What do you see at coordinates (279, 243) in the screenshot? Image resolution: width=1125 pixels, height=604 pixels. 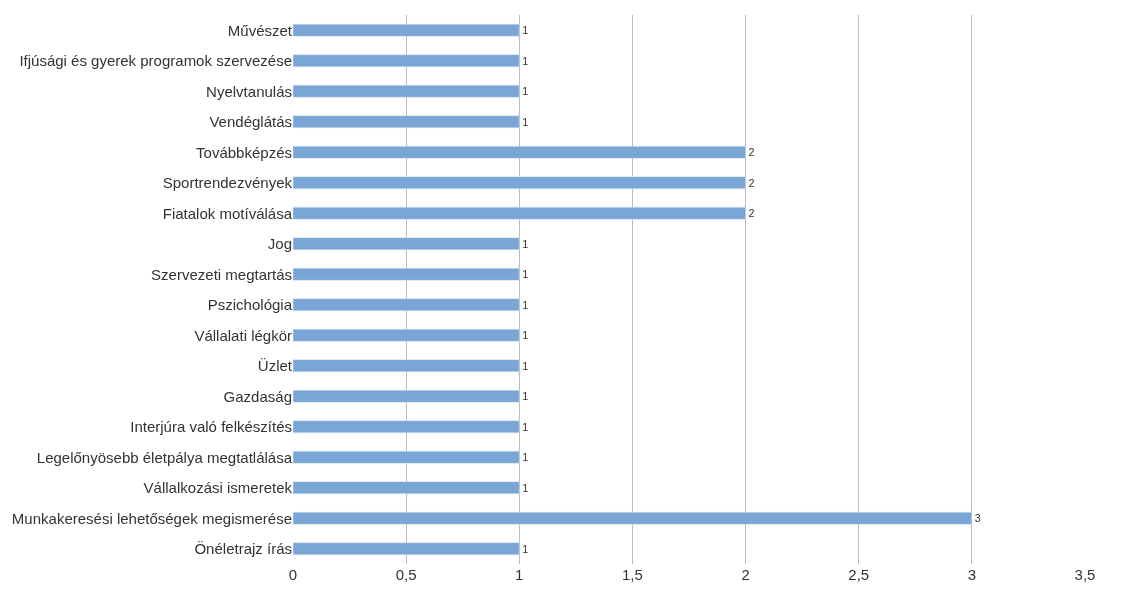 I see `y-tick-label: Jog` at bounding box center [279, 243].